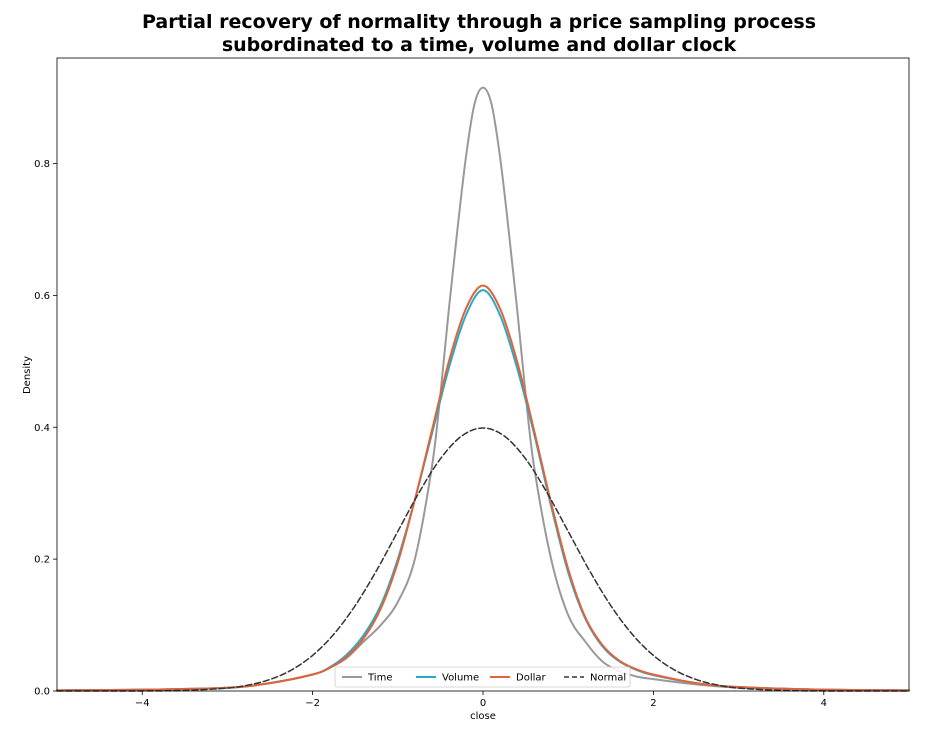 The image size is (934, 731). I want to click on y-tick-label: 0.6, so click(42, 296).